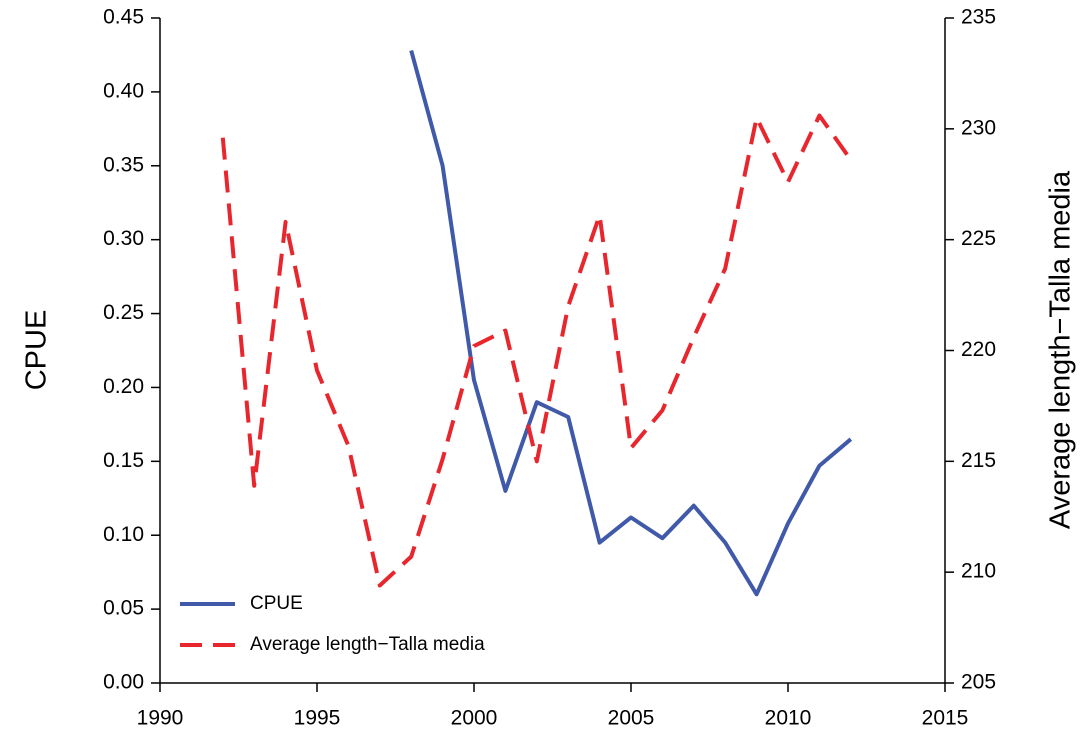 This screenshot has height=738, width=1091. What do you see at coordinates (474, 718) in the screenshot?
I see `x-tick-label: 2000` at bounding box center [474, 718].